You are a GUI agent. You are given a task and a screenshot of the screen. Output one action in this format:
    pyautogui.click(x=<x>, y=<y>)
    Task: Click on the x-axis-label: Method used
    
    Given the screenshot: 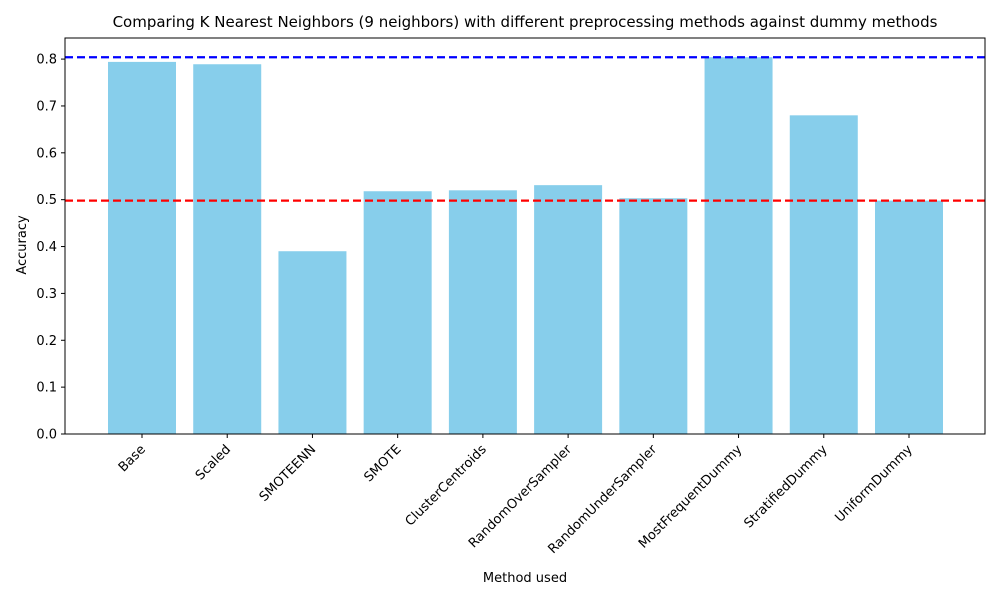 What is the action you would take?
    pyautogui.click(x=525, y=578)
    